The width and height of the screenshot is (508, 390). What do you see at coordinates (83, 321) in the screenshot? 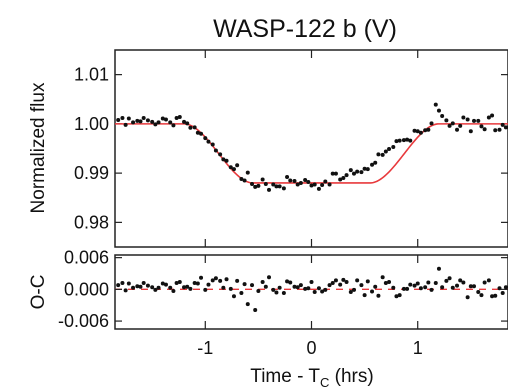
I see `residual-y-tick-label: -0.006` at bounding box center [83, 321].